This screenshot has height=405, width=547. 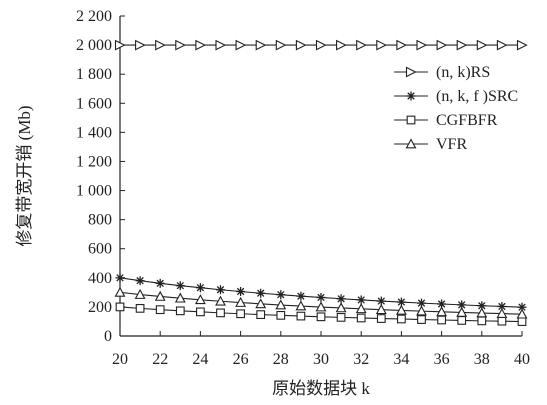 I want to click on x-tick-label: 38, so click(x=482, y=359).